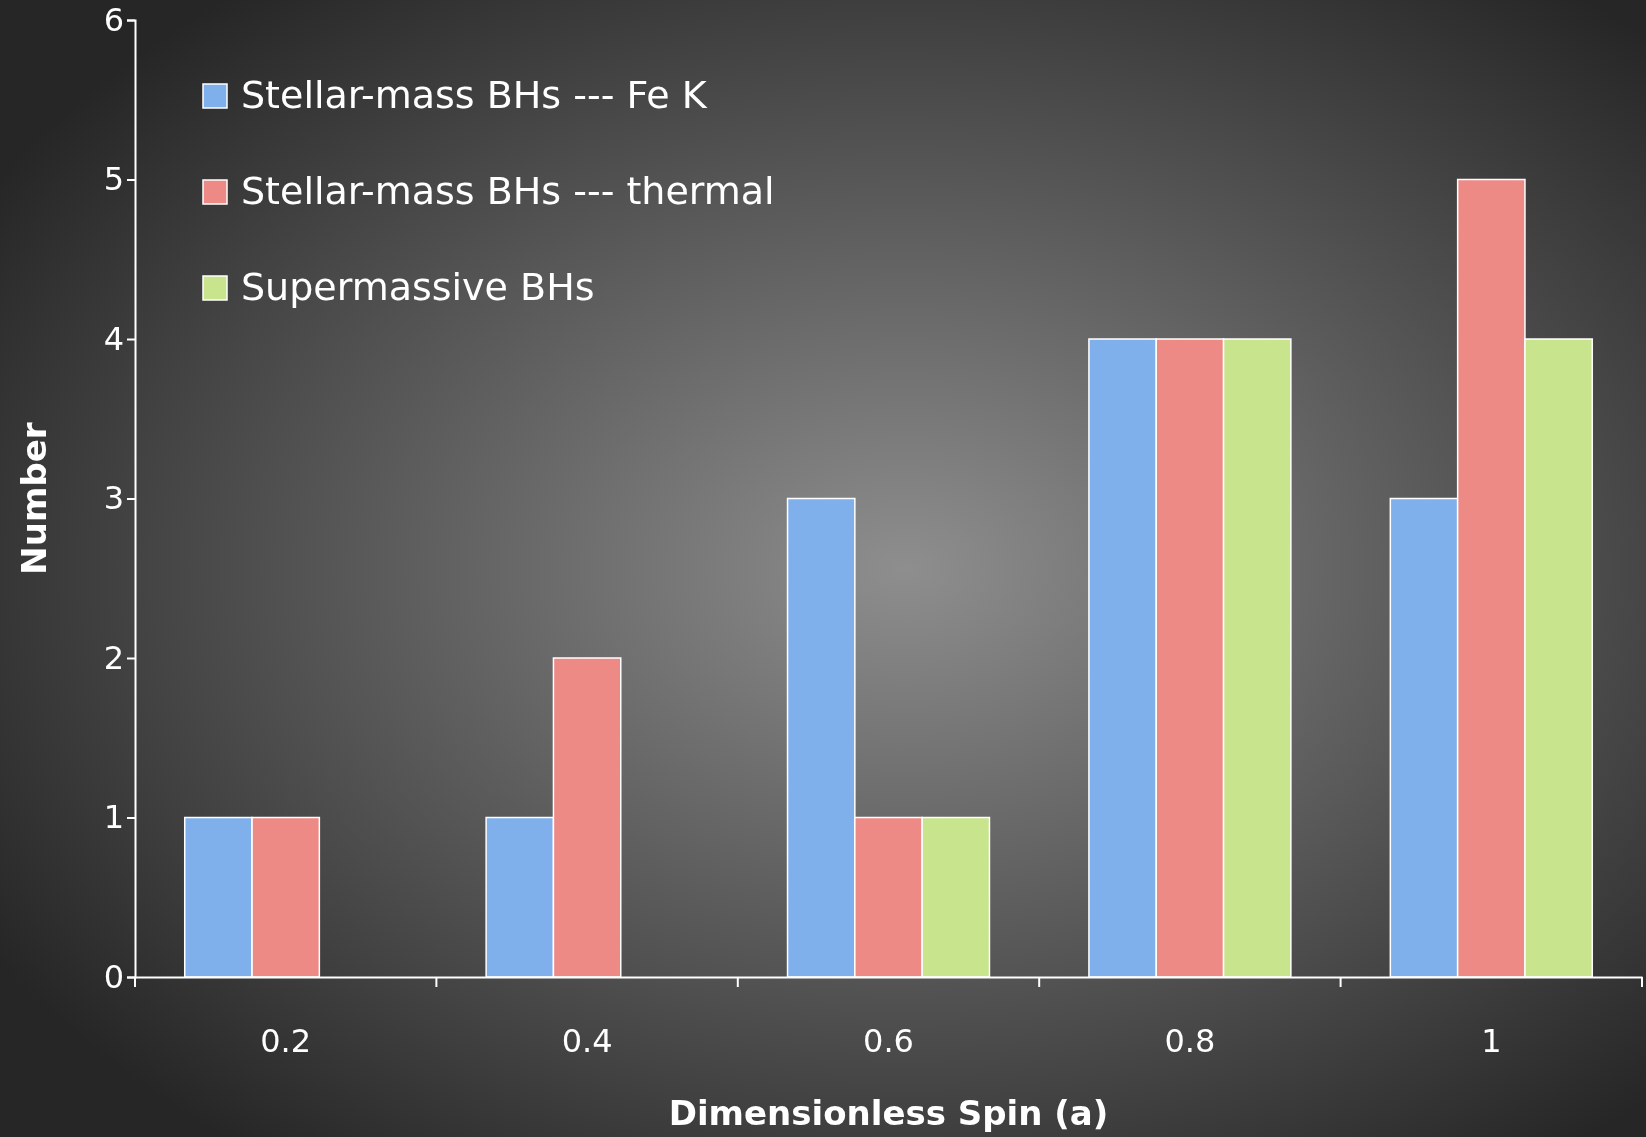 This screenshot has width=1646, height=1137. I want to click on y-tick-label: 1, so click(113, 817).